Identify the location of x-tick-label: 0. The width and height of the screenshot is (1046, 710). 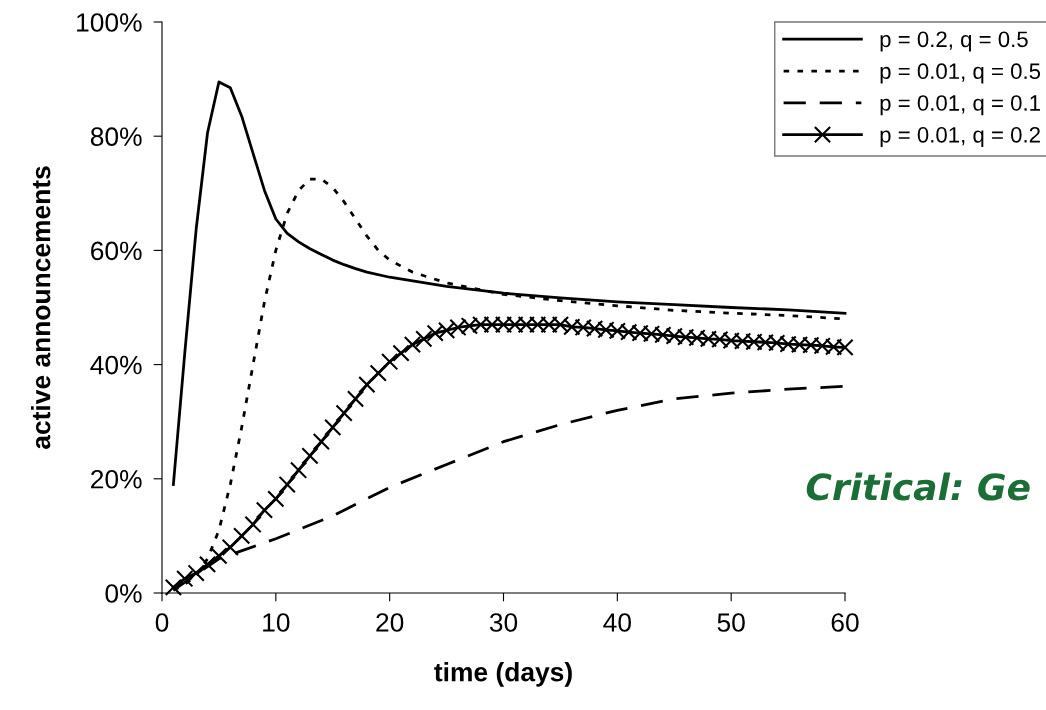
(162, 622).